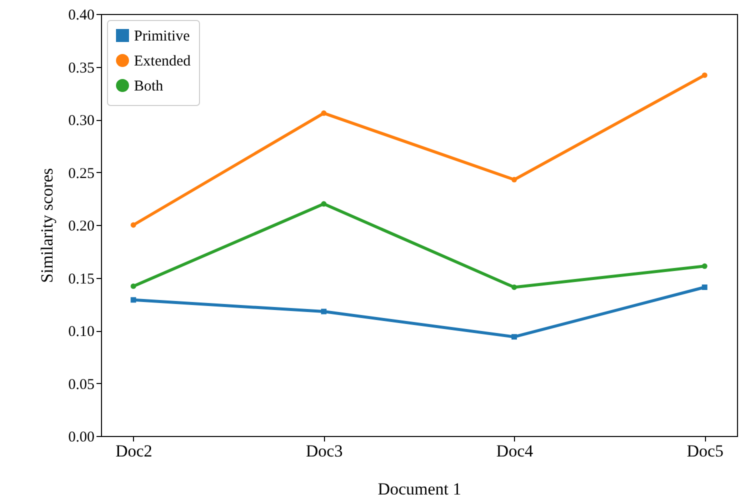  Describe the element at coordinates (46, 225) in the screenshot. I see `y-axis-title: Similarity scores` at that location.